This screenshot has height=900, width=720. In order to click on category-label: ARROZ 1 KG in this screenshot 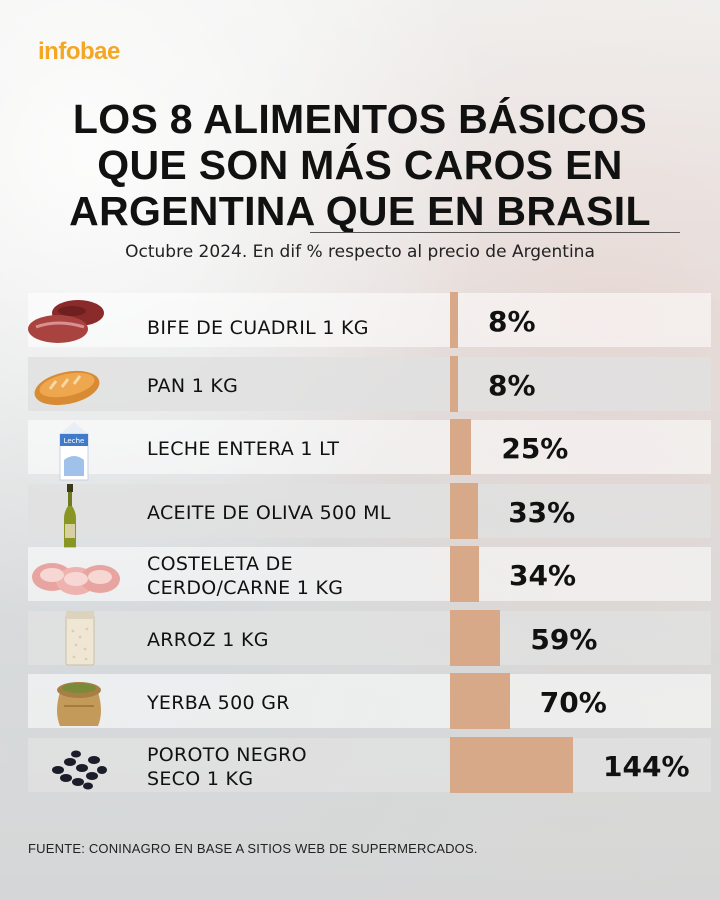, I will do `click(297, 640)`.